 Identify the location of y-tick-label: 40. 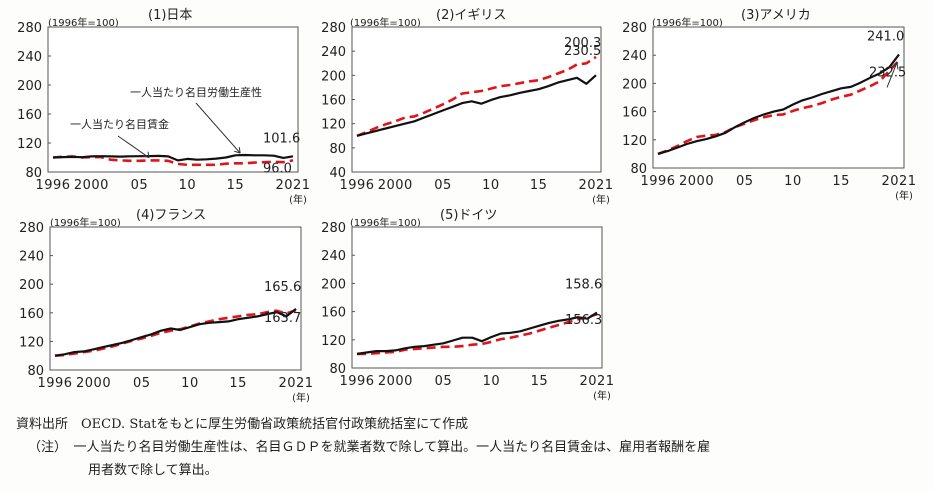
(337, 173).